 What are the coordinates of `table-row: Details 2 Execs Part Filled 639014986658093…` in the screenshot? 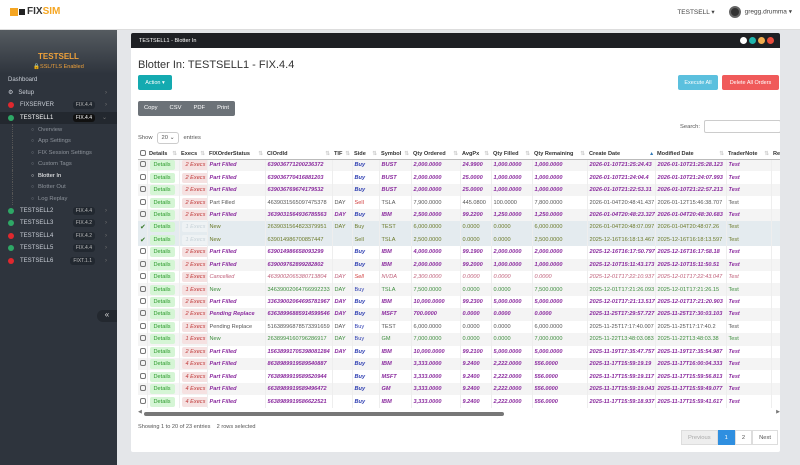 It's located at (459, 252).